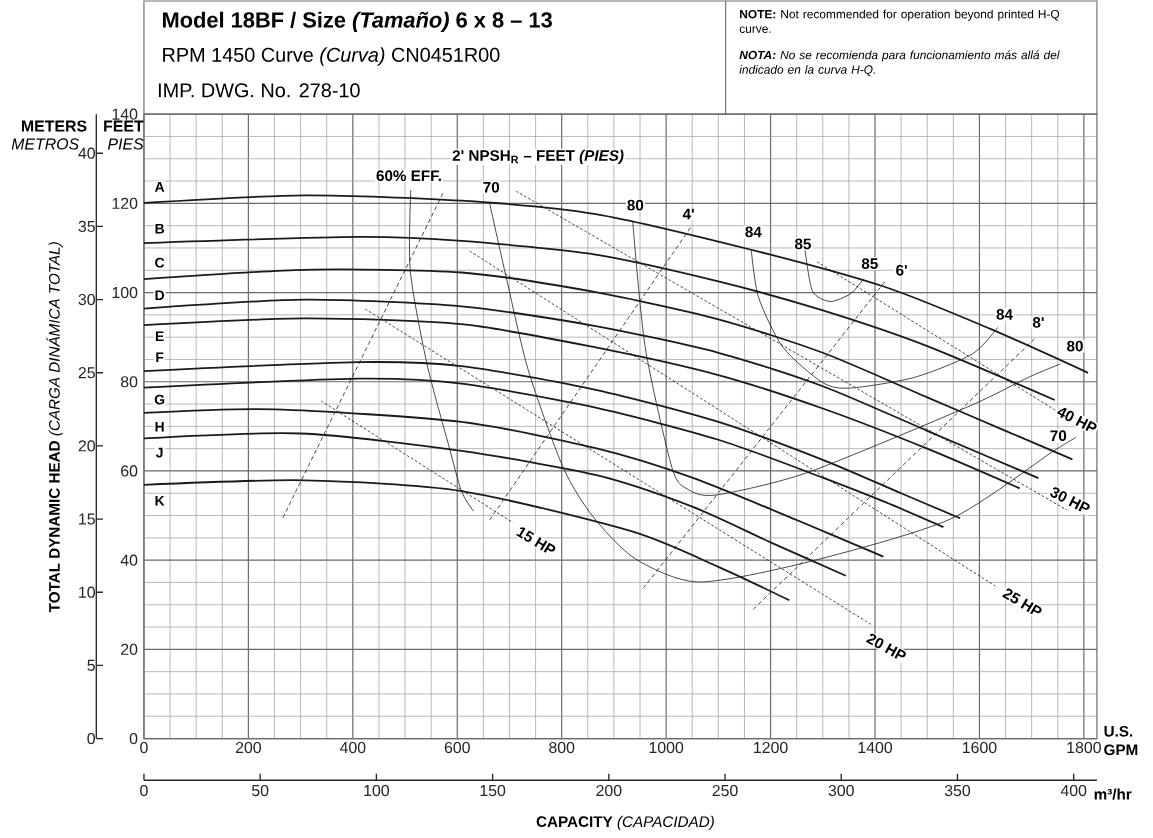  I want to click on y2-tick-label: 5, so click(91, 665).